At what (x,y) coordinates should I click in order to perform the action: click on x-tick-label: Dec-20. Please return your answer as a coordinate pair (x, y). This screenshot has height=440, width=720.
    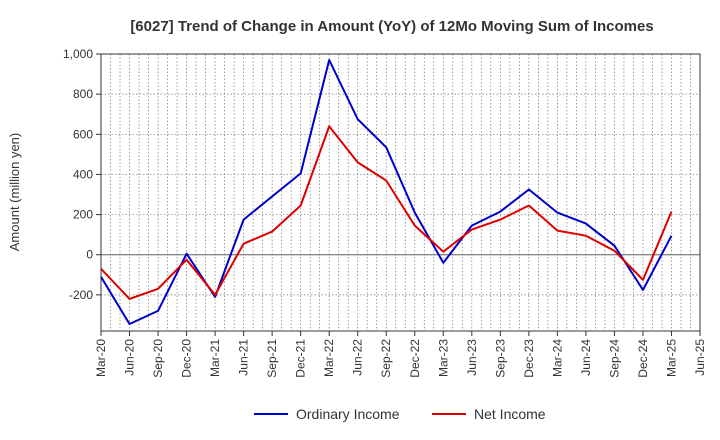
    Looking at the image, I should click on (187, 358).